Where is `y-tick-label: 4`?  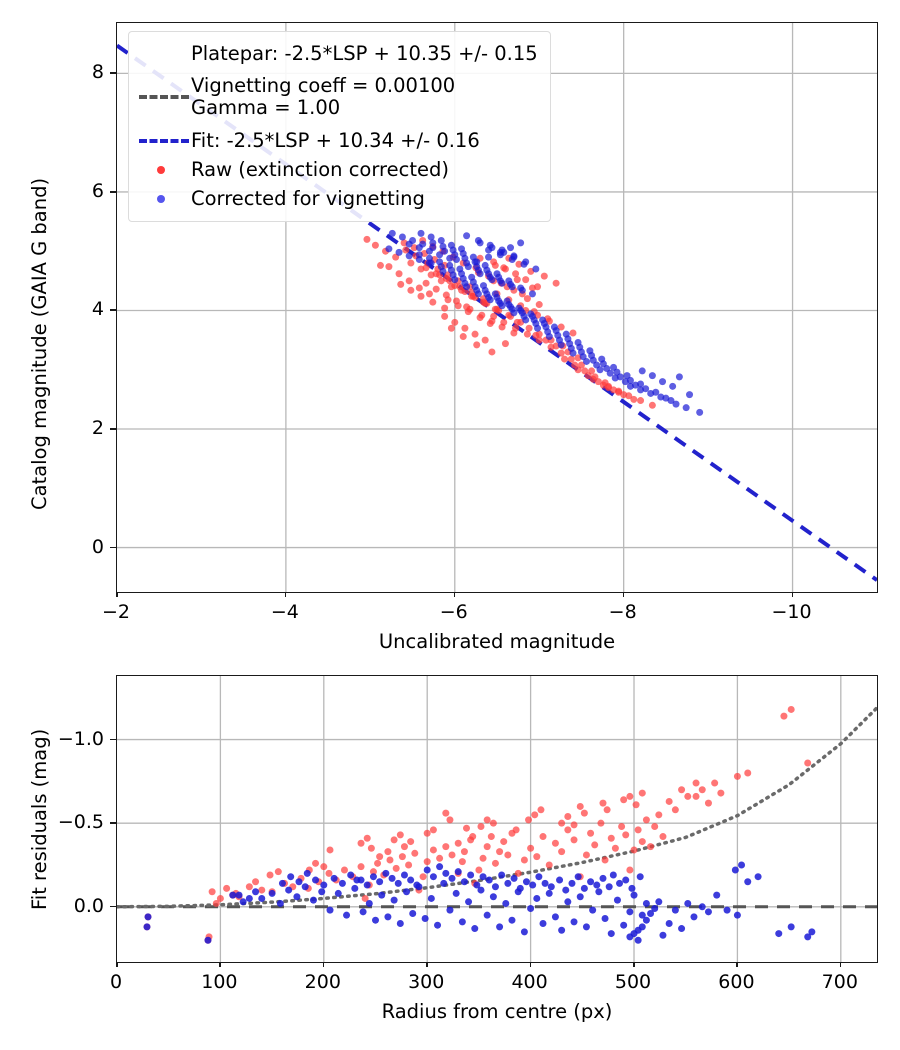 y-tick-label: 4 is located at coordinates (97, 309).